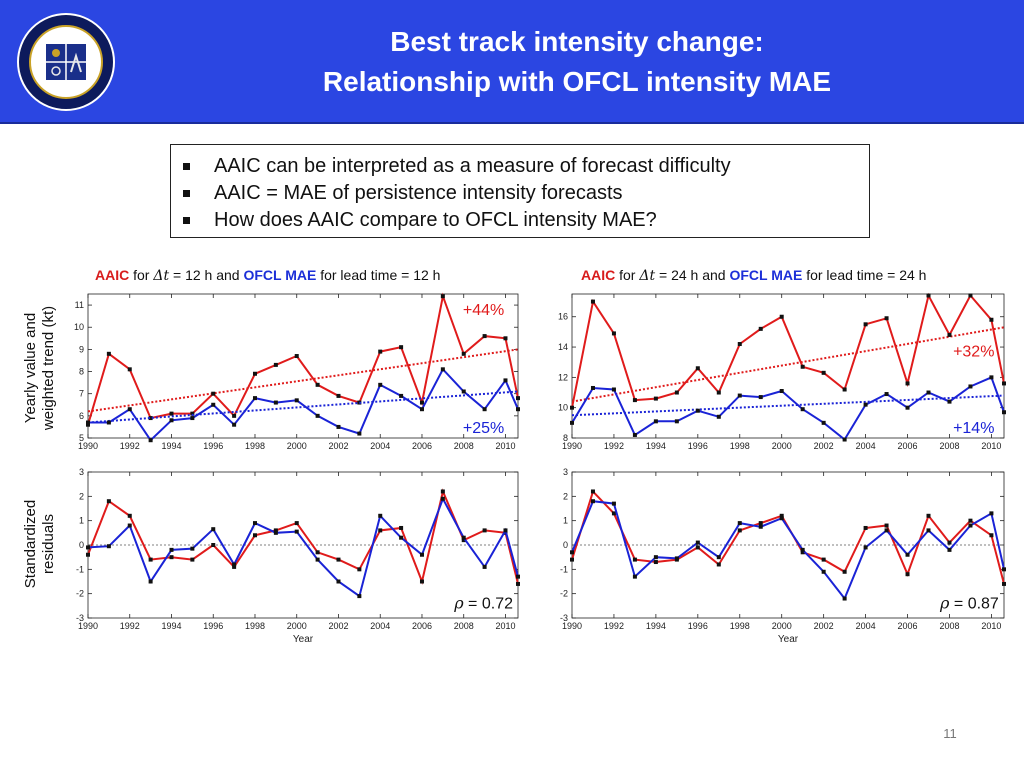 The height and width of the screenshot is (768, 1024). What do you see at coordinates (866, 275) in the screenshot?
I see `tail-text: for lead time = 24 h` at bounding box center [866, 275].